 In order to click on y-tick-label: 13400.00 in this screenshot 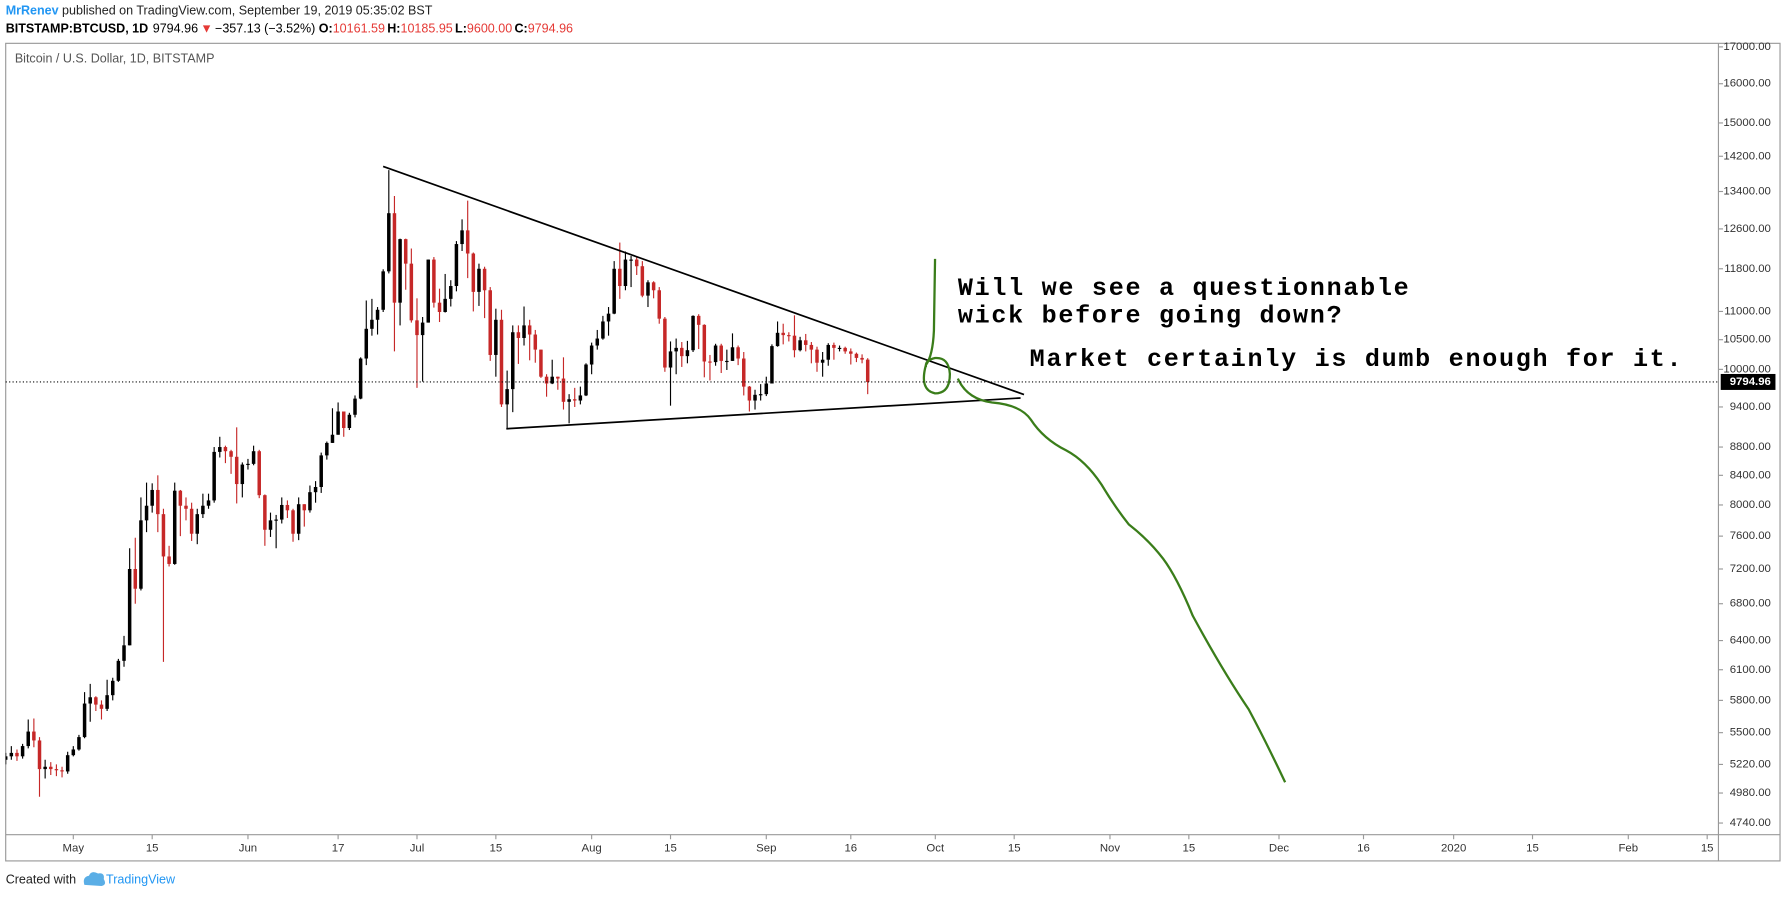, I will do `click(1747, 192)`.